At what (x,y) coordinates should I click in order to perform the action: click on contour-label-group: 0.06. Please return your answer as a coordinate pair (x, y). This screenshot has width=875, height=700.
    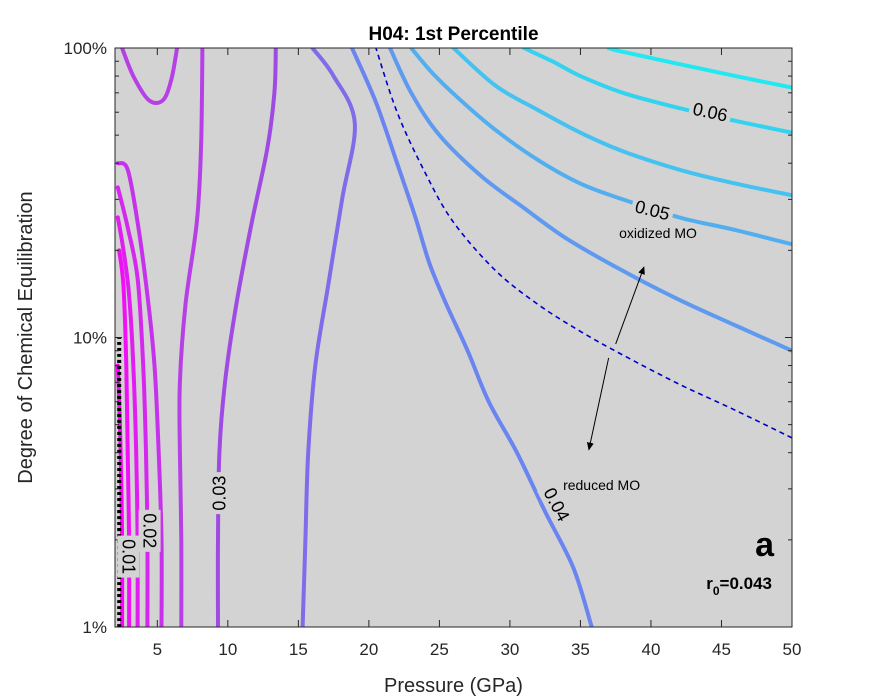
    Looking at the image, I should click on (710, 112).